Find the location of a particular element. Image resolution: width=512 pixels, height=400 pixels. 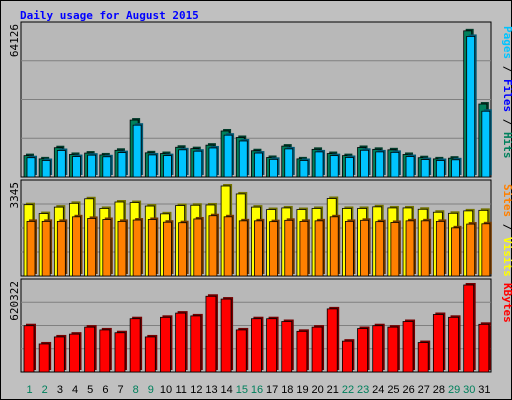

x-tick-label-day-21: 21 is located at coordinates (333, 390).